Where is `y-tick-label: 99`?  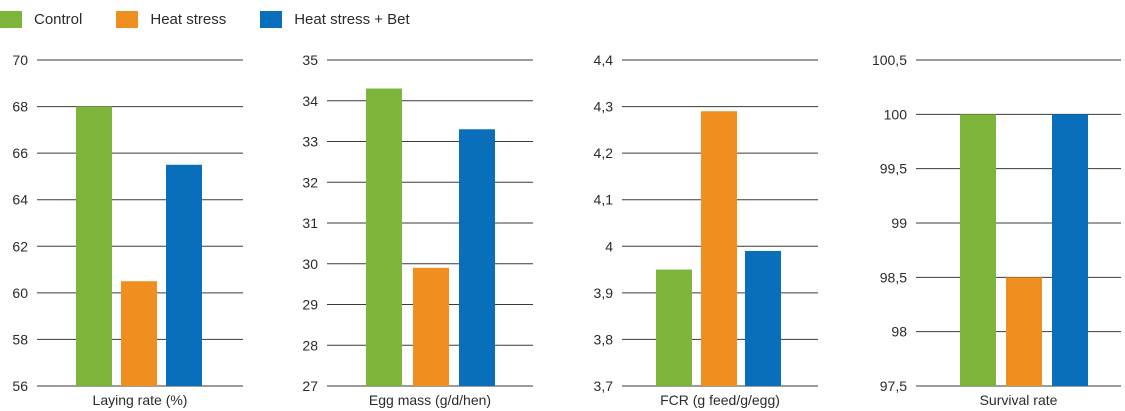 y-tick-label: 99 is located at coordinates (899, 223).